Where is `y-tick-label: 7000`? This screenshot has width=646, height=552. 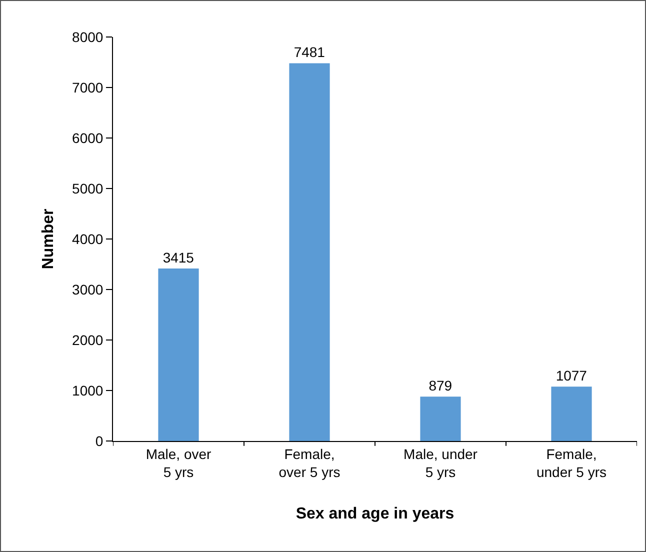 y-tick-label: 7000 is located at coordinates (88, 87).